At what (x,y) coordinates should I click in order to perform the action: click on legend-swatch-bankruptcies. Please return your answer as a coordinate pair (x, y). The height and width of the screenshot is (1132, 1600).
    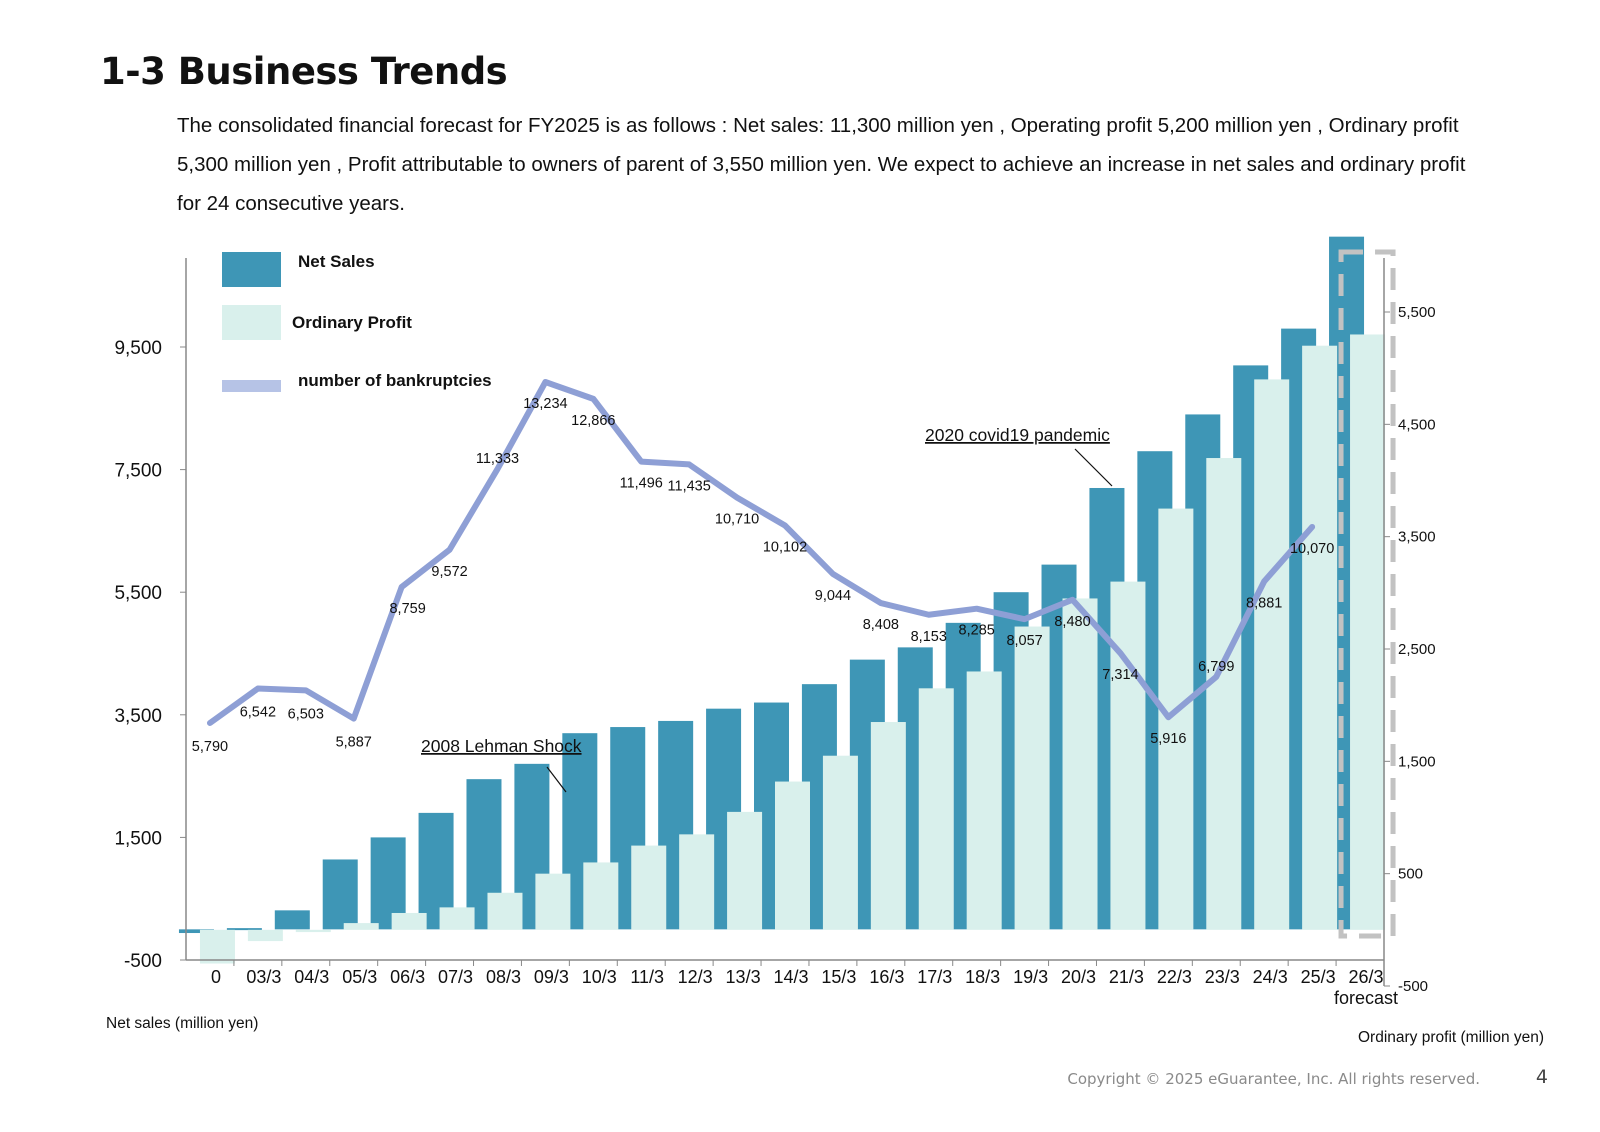
    Looking at the image, I should click on (251, 386).